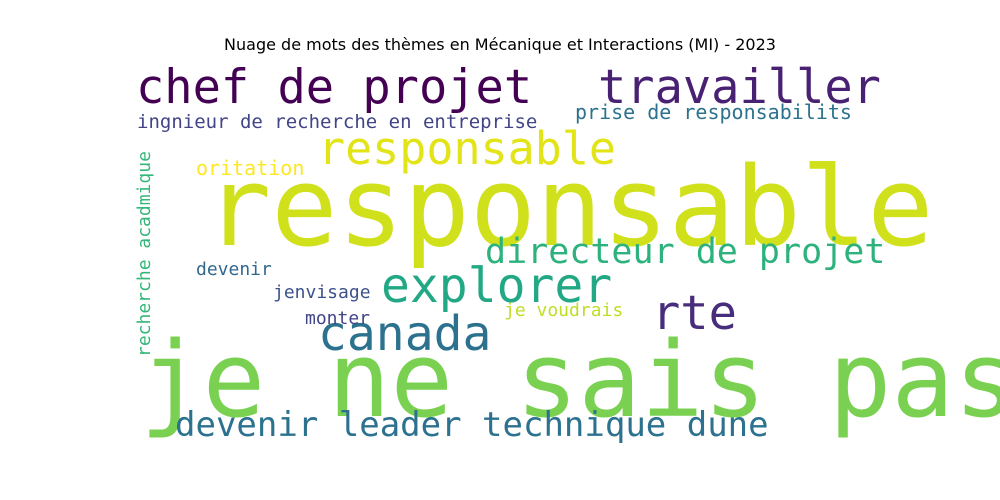 The image size is (1000, 500). What do you see at coordinates (144, 254) in the screenshot?
I see `cloud-word-vertical: recherche acadmique` at bounding box center [144, 254].